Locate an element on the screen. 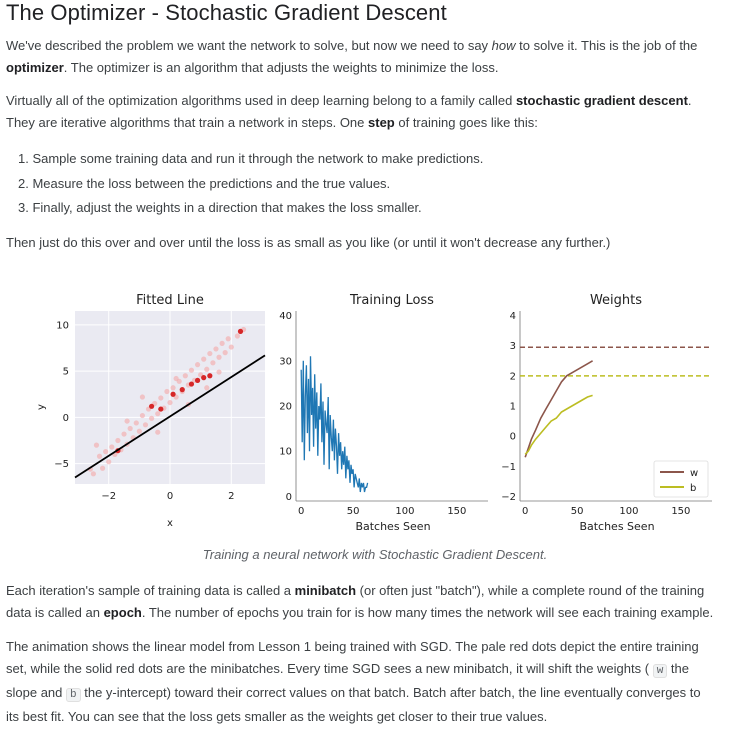 The height and width of the screenshot is (732, 750). term-minibatch: minibatch is located at coordinates (325, 590).